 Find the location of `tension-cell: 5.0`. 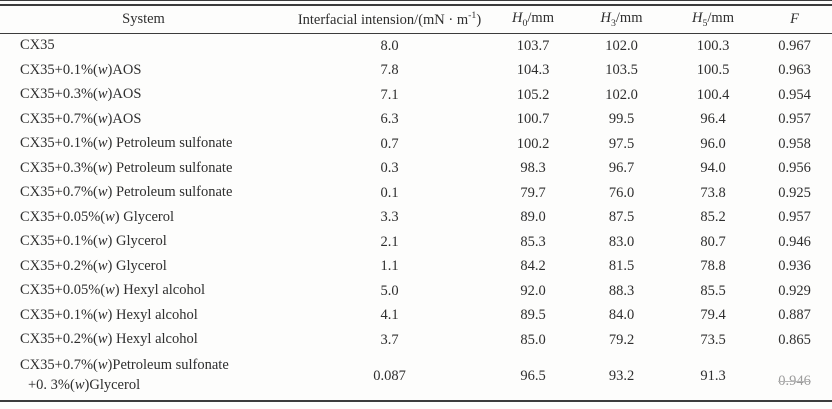

tension-cell: 5.0 is located at coordinates (389, 290).